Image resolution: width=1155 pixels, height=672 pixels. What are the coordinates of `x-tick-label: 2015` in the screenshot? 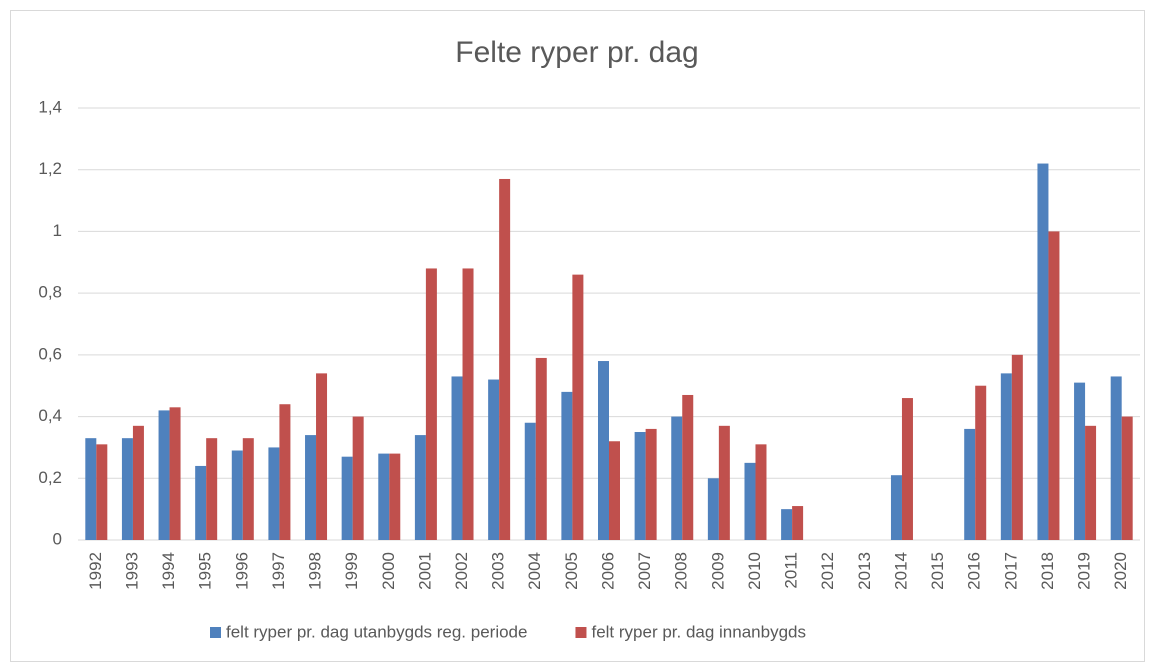 It's located at (937, 571).